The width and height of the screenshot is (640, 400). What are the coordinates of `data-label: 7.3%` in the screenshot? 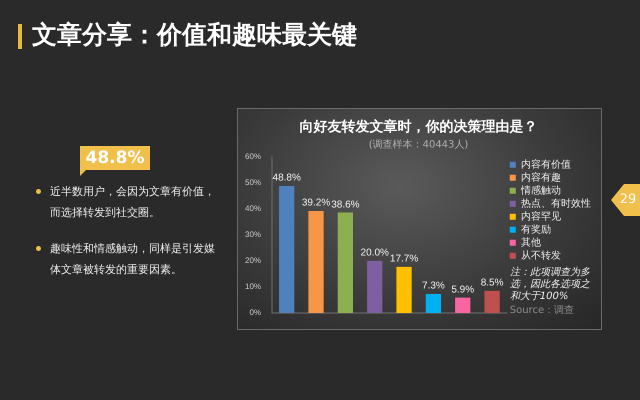 It's located at (433, 286).